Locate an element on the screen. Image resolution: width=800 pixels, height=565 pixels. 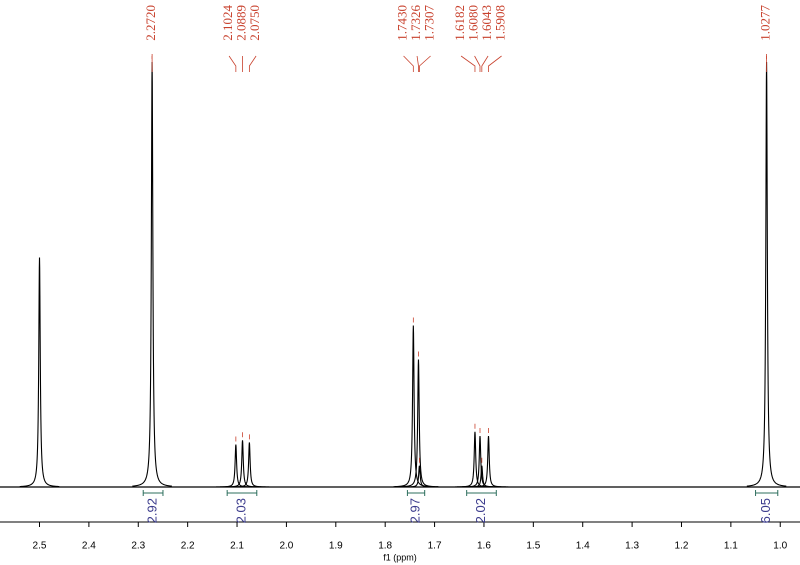
peak-label: 1.6043 is located at coordinates (486, 23).